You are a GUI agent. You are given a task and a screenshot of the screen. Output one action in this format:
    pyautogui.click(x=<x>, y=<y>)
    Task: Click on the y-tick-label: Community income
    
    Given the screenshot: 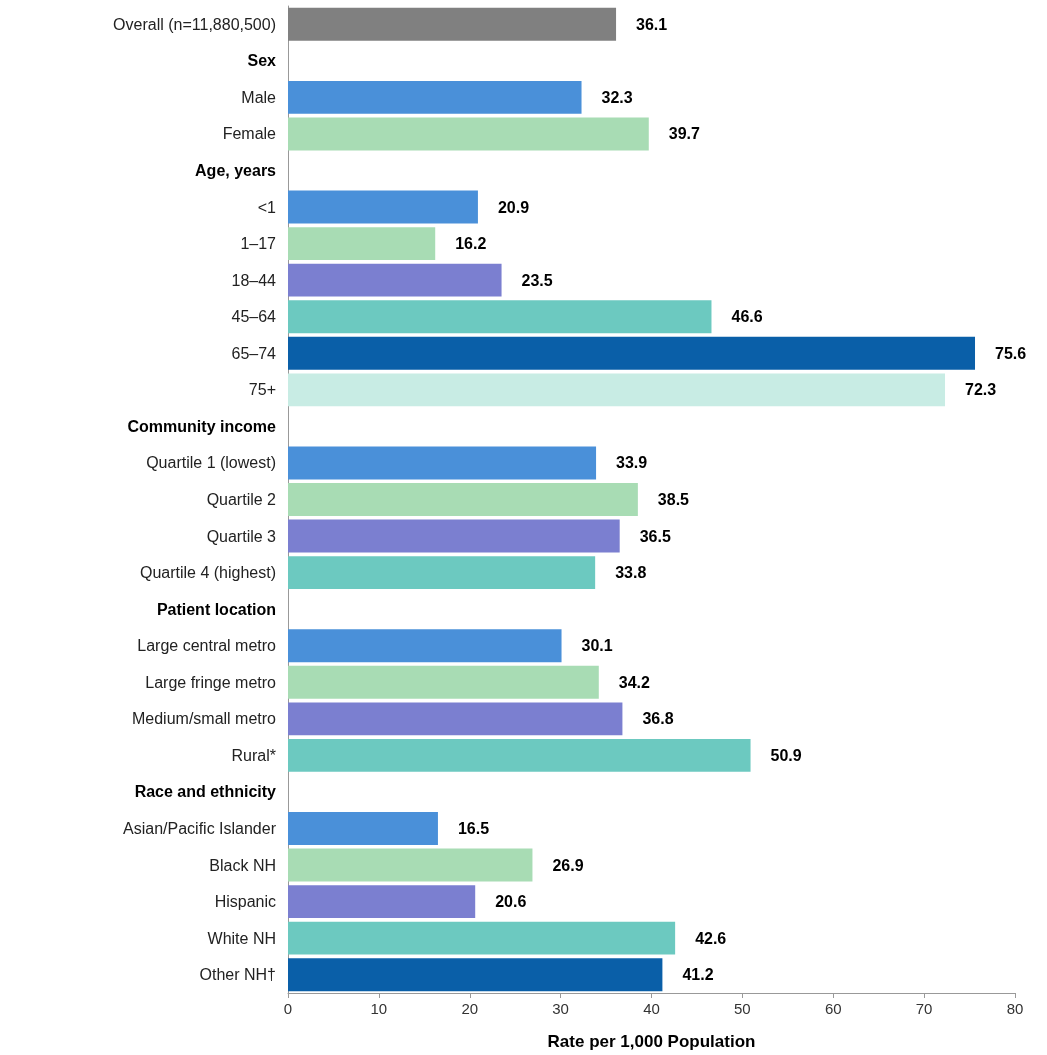 What is the action you would take?
    pyautogui.click(x=202, y=426)
    